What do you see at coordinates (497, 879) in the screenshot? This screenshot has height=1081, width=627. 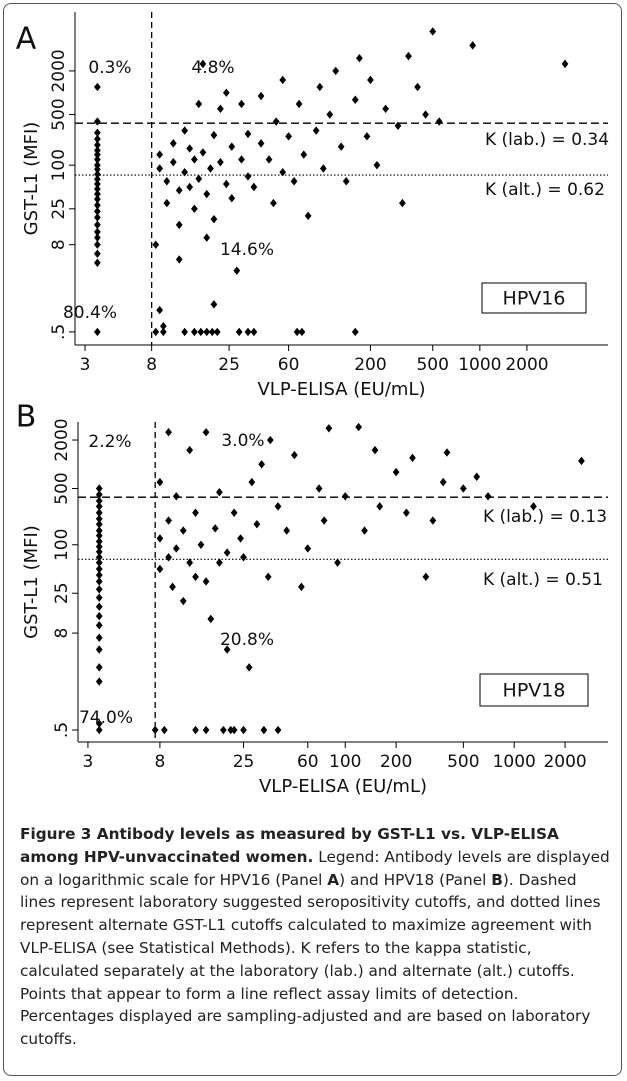 I see `caption-bold: B` at bounding box center [497, 879].